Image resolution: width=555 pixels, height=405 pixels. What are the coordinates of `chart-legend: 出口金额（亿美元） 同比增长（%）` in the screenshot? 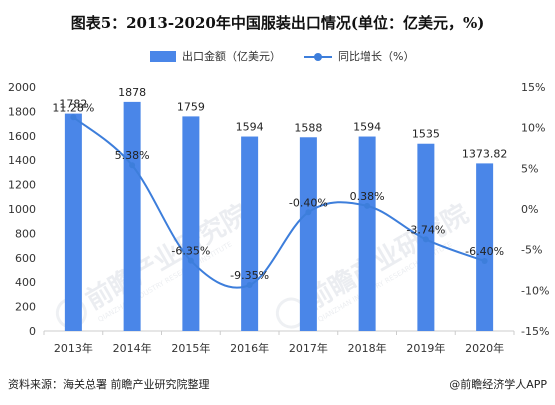 It's located at (277, 58).